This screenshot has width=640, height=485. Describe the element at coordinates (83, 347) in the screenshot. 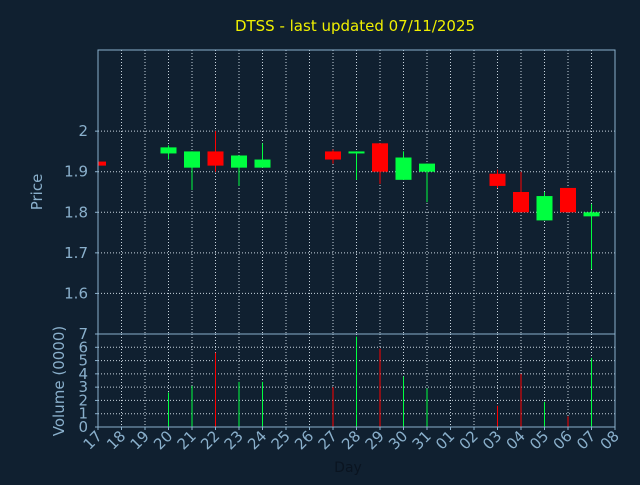

I see `volume-tick-label: 6` at that location.